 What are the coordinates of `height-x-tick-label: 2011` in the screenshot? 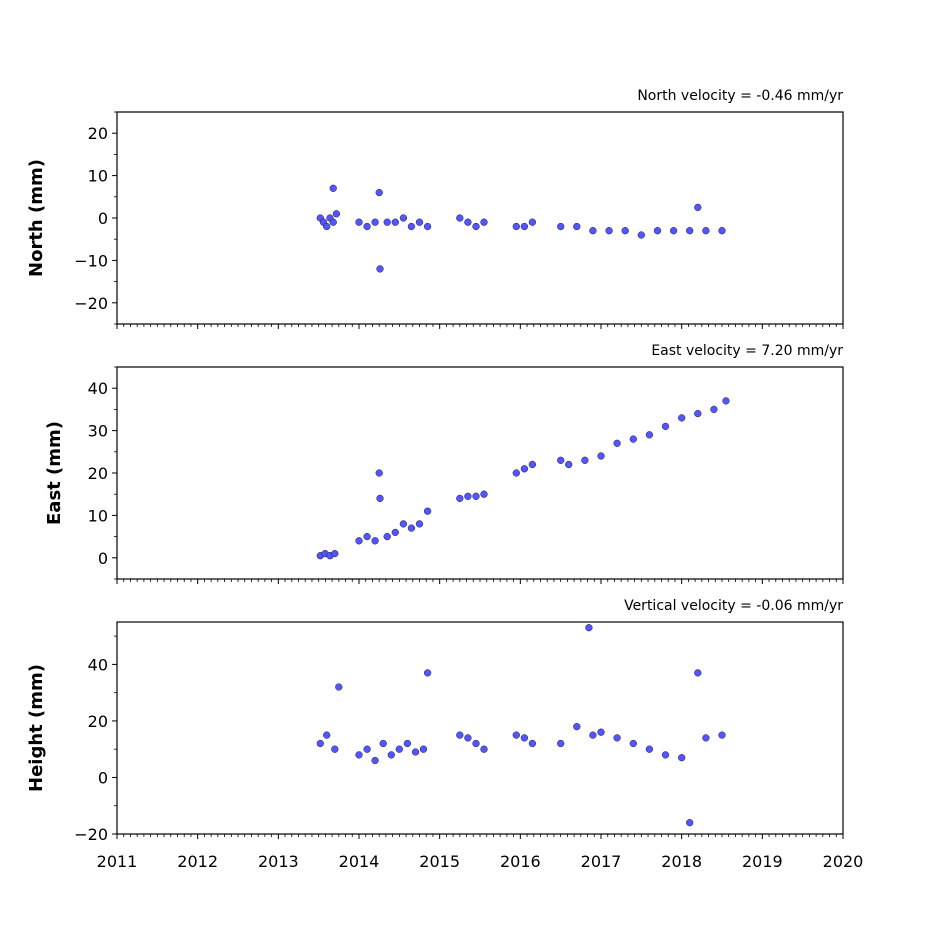 It's located at (117, 861).